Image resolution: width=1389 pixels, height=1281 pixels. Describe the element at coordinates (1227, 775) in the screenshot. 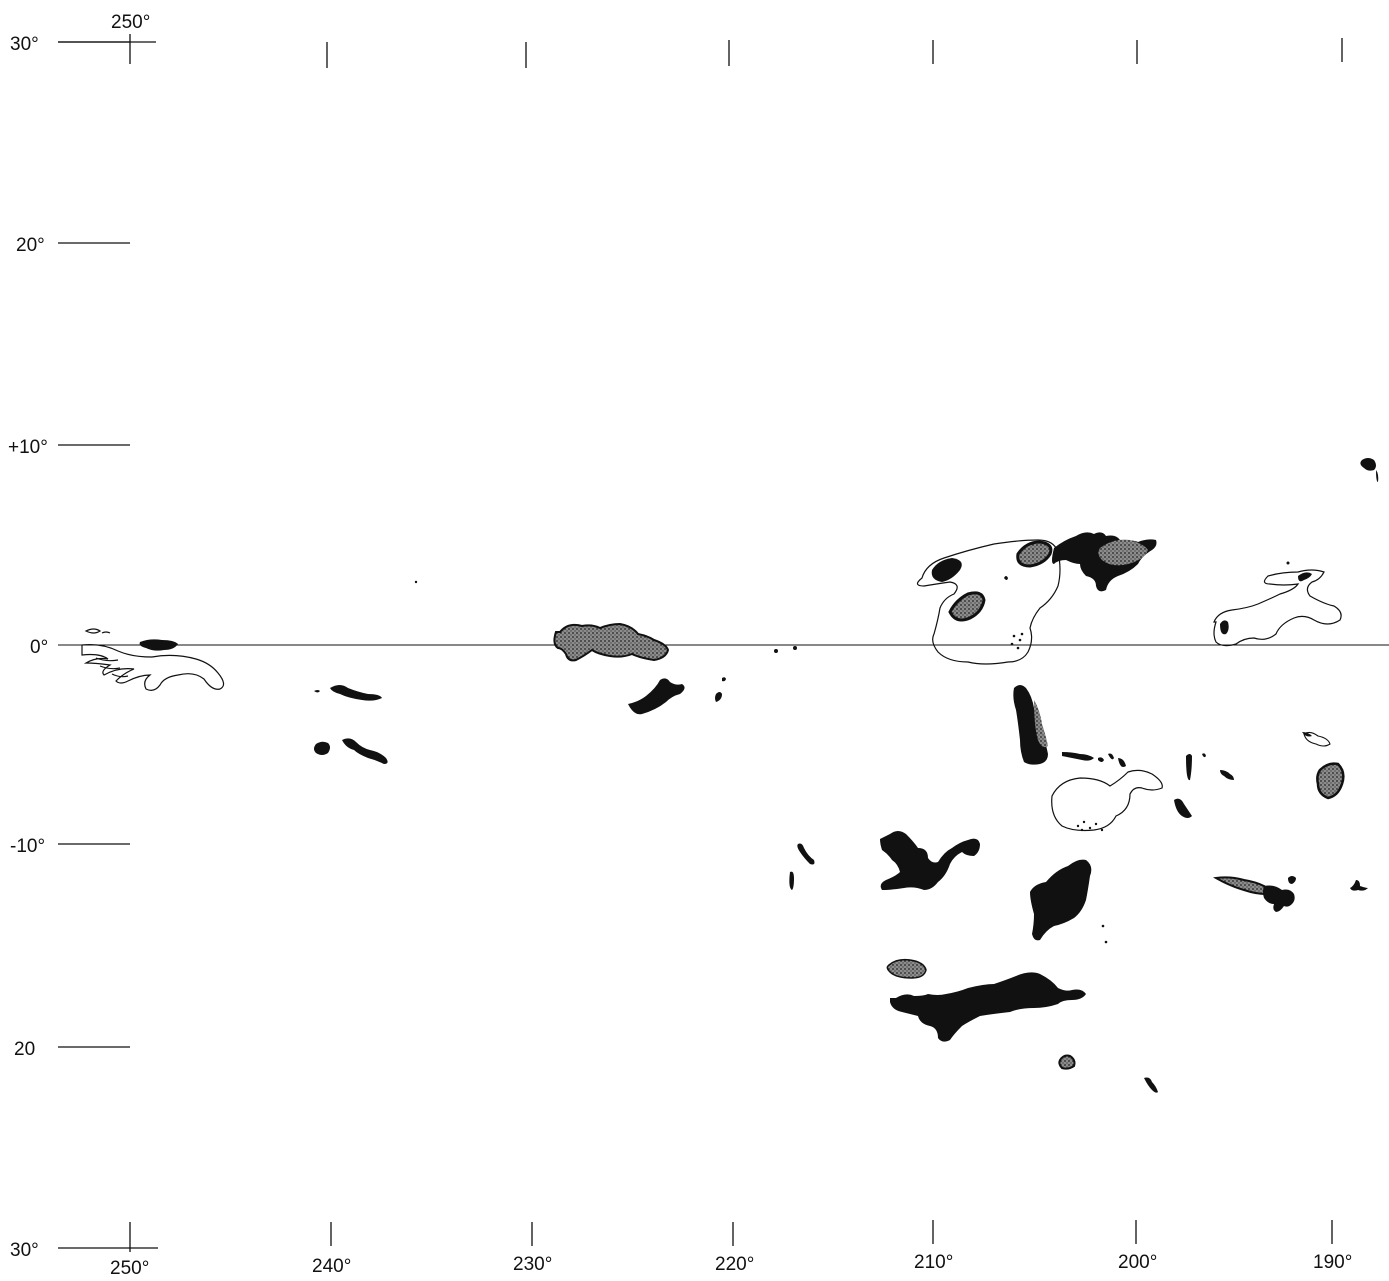

I see `feature-196-mark` at that location.